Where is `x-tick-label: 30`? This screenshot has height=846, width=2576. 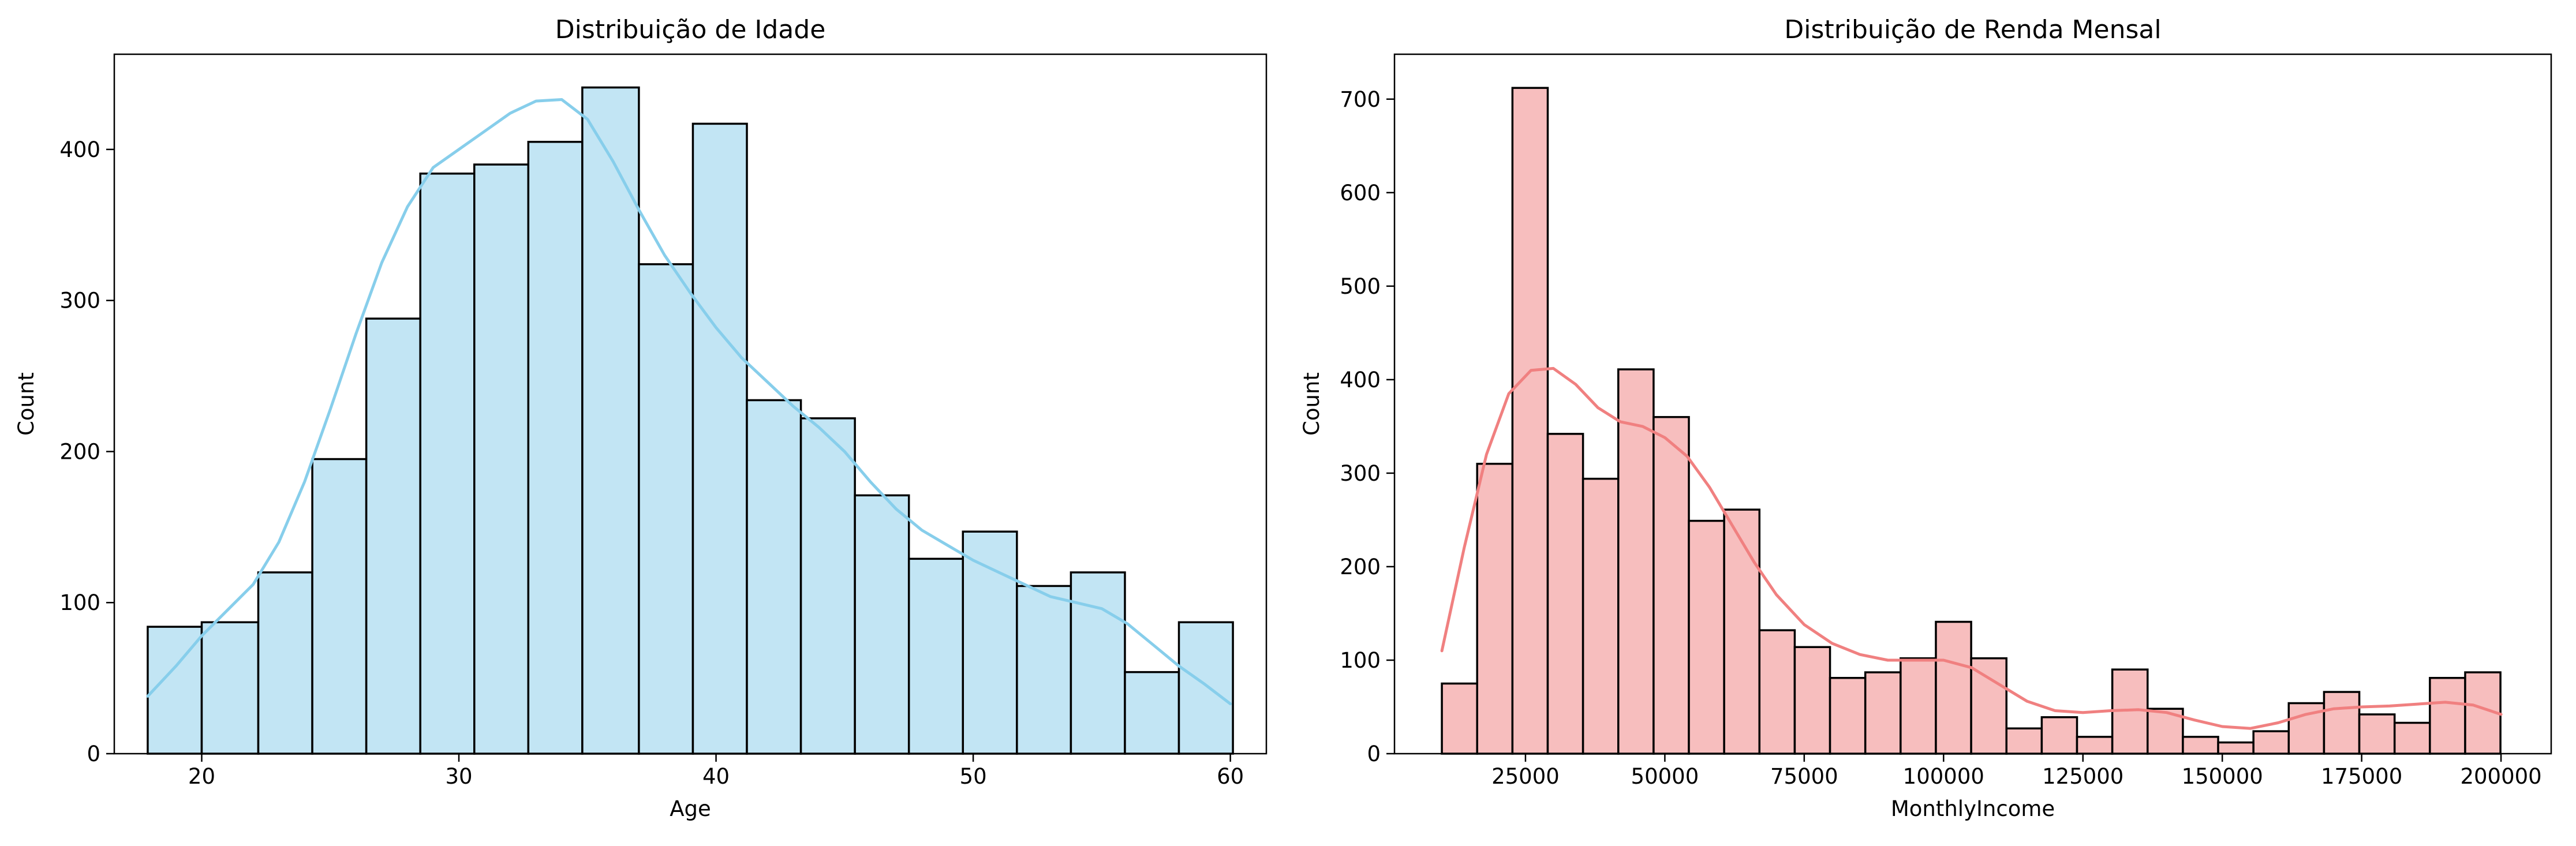 x-tick-label: 30 is located at coordinates (458, 776).